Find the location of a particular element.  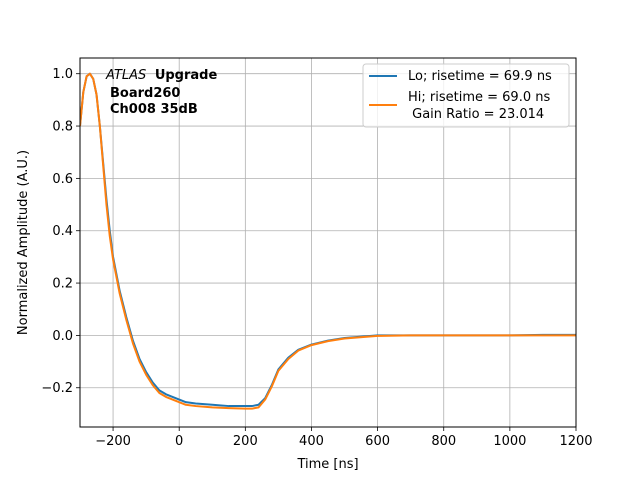

legend-label-gain-ratio: Gain Ratio = 23.014 is located at coordinates (476, 114).